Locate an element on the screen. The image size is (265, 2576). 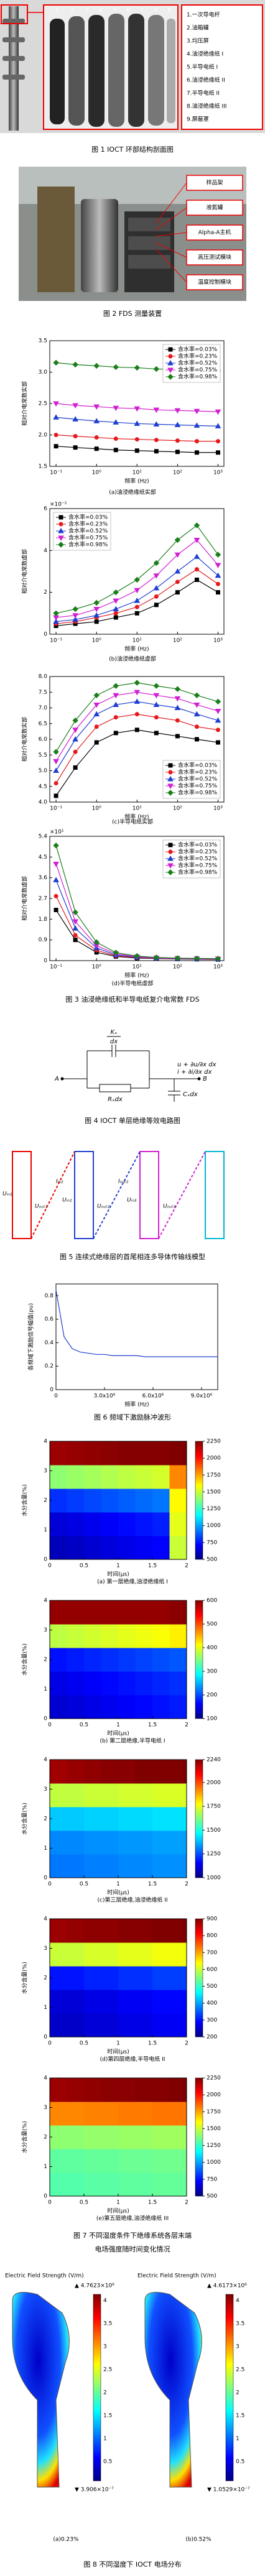
caption: 图 6 频域下激励脉冲波形 is located at coordinates (132, 1417).